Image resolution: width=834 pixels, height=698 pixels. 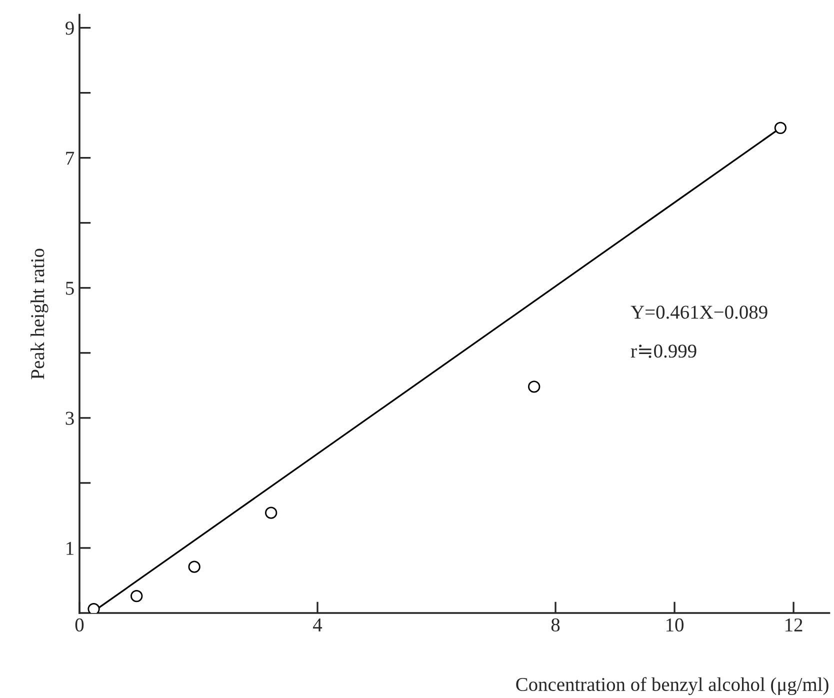 I want to click on x-tick-label: 4, so click(x=317, y=625).